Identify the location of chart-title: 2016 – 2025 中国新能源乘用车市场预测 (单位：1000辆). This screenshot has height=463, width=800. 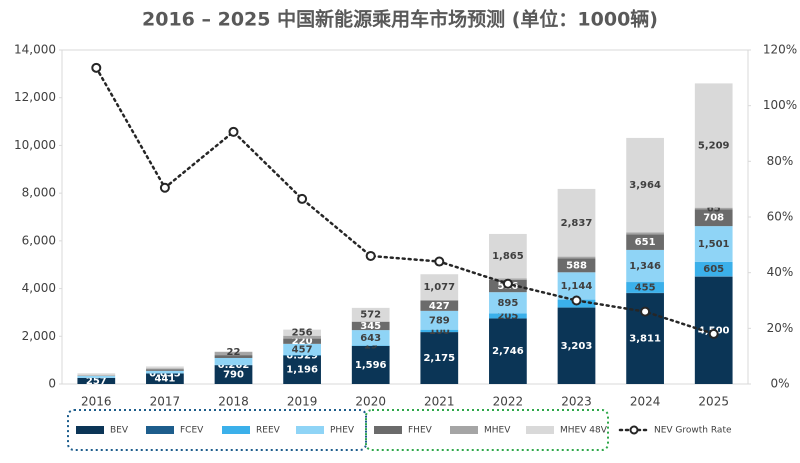
(400, 19).